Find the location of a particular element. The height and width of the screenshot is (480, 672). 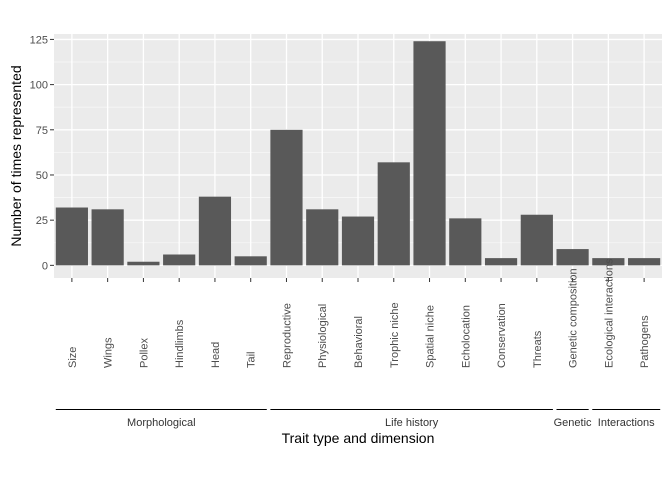

bar-threats is located at coordinates (536, 240).